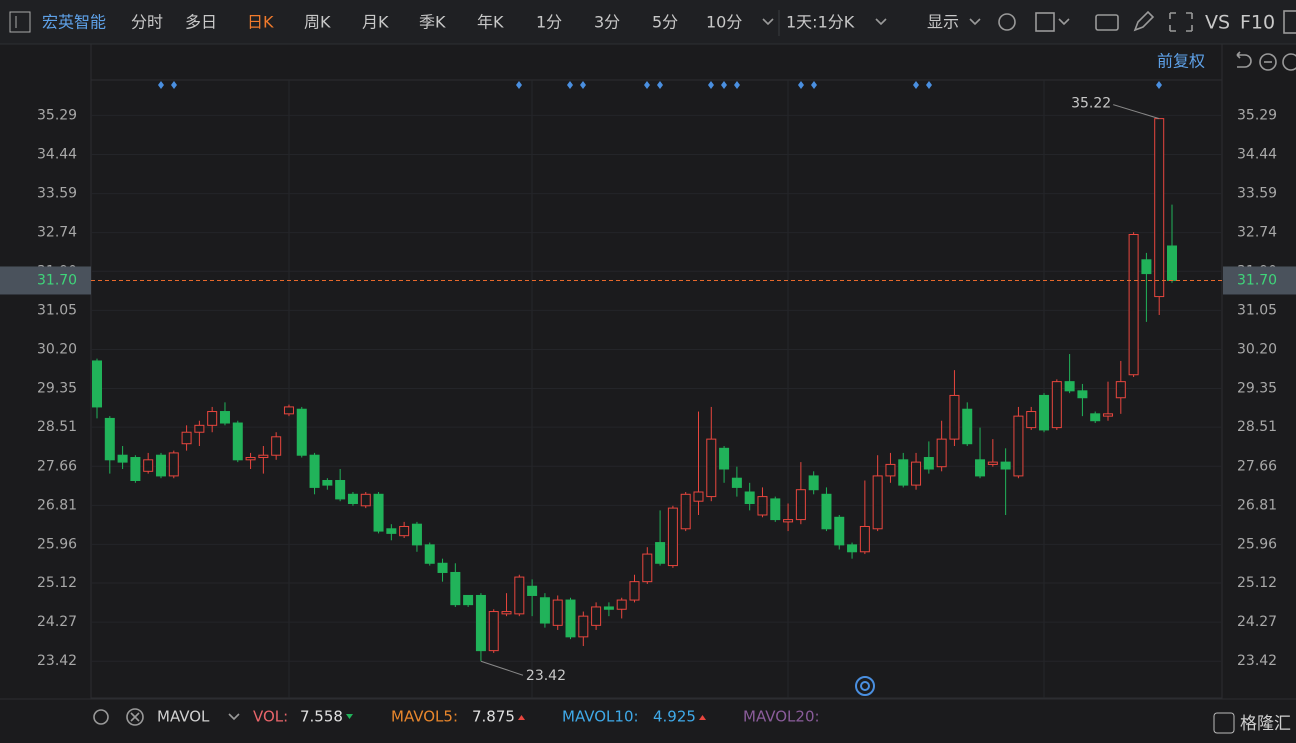  I want to click on last-price-label: 31.70, so click(57, 280).